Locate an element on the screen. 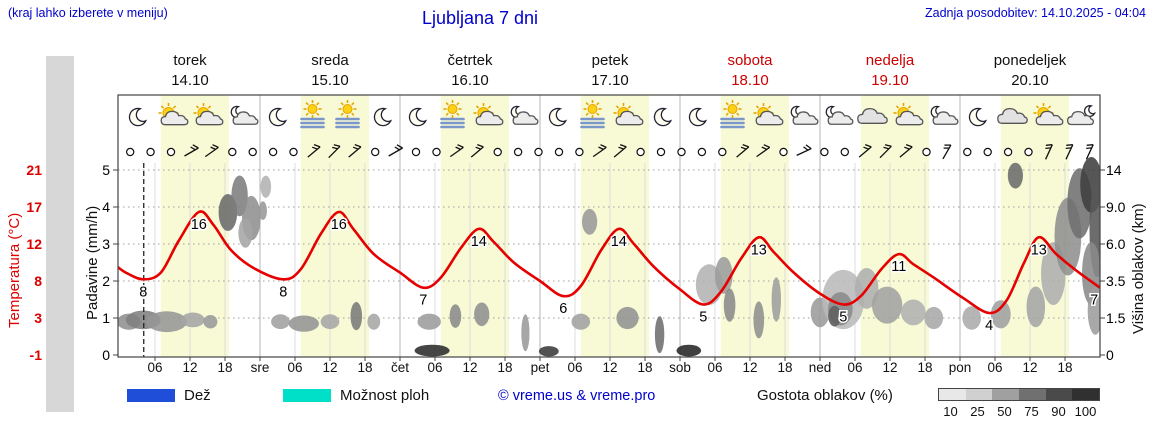 This screenshot has width=1152, height=443. day-header-sobota: sobota 18.10 is located at coordinates (750, 71).